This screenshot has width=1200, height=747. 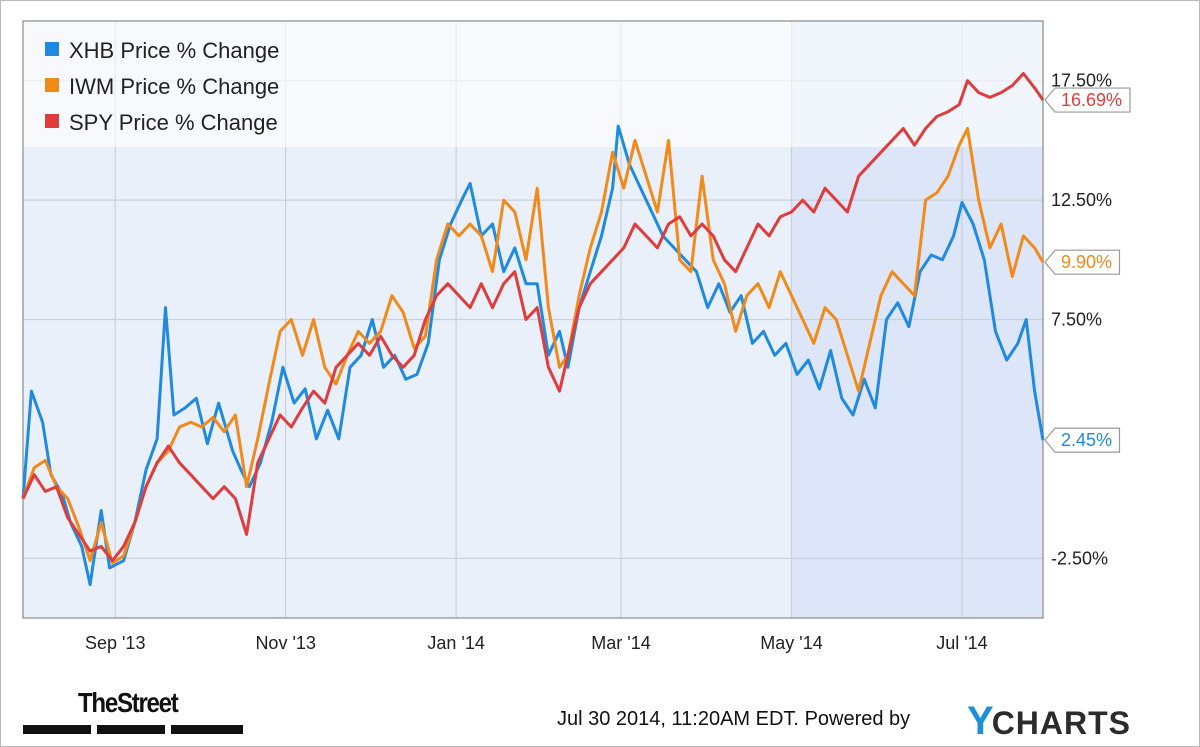 What do you see at coordinates (961, 643) in the screenshot?
I see `x-tick-label: Jul '14` at bounding box center [961, 643].